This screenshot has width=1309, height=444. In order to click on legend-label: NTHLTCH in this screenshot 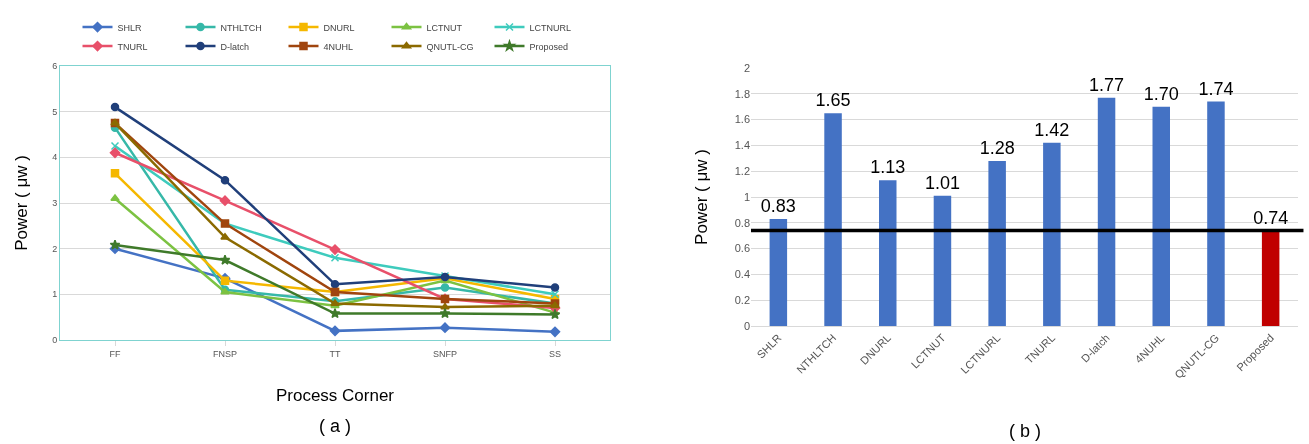, I will do `click(241, 27)`.